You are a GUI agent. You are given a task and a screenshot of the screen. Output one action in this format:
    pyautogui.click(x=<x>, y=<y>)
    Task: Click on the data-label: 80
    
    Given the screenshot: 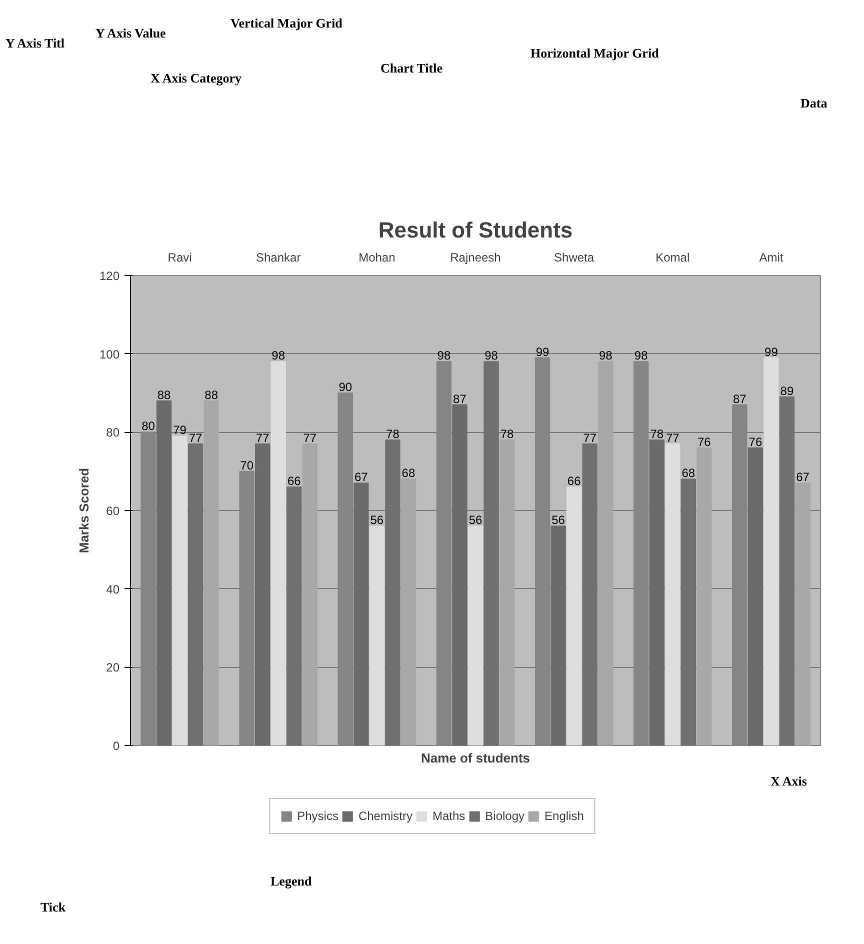 What is the action you would take?
    pyautogui.click(x=149, y=426)
    